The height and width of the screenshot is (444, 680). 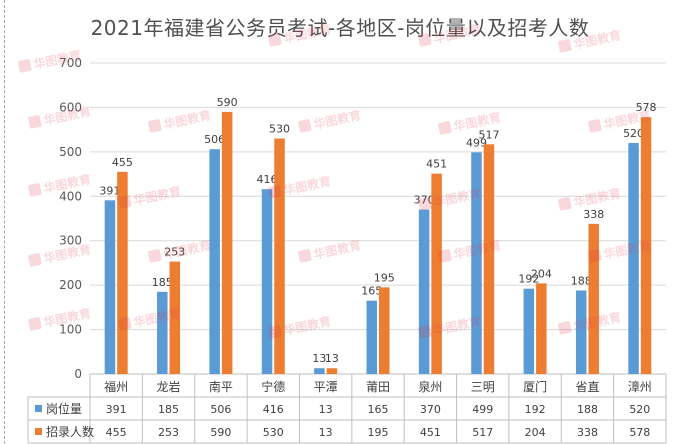 I want to click on category-label: 泉州, so click(x=430, y=387).